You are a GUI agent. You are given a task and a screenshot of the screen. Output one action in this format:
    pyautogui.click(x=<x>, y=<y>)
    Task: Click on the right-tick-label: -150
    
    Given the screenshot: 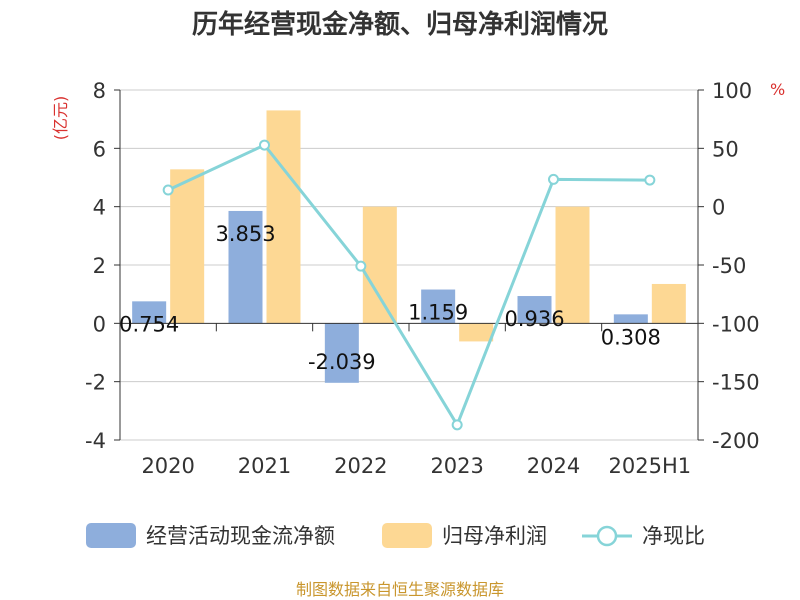 What is the action you would take?
    pyautogui.click(x=736, y=383)
    